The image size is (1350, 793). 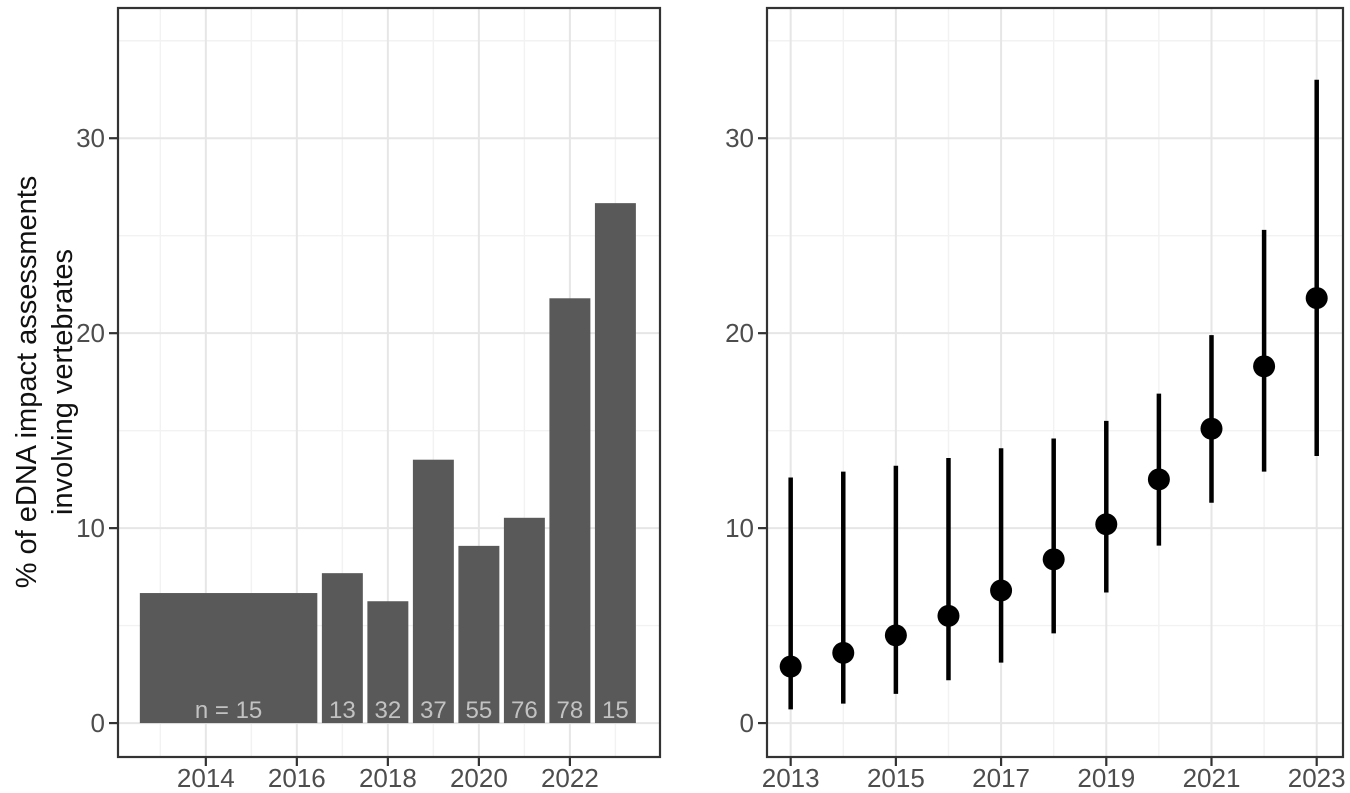 I want to click on bar-sample-size-label: n = 15, so click(x=228, y=710).